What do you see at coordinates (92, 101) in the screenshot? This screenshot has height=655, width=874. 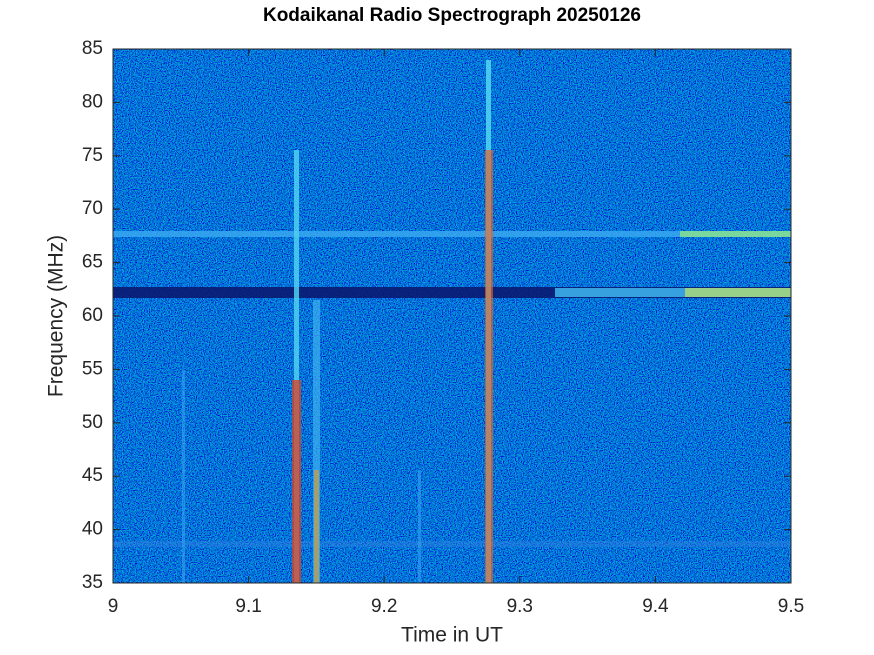 I see `y-tick-label: 80` at bounding box center [92, 101].